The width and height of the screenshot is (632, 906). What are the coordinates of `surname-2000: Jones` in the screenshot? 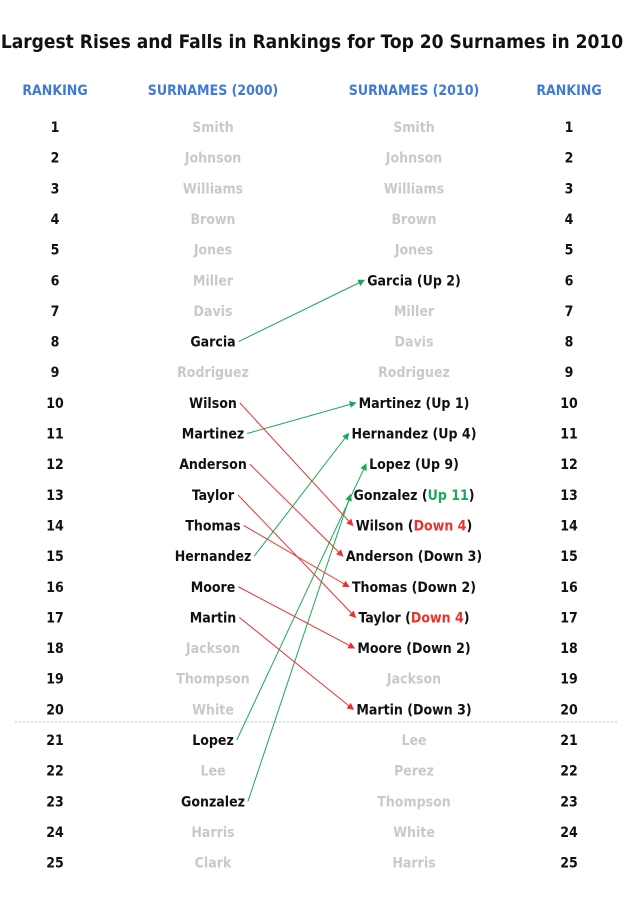 It's located at (212, 251).